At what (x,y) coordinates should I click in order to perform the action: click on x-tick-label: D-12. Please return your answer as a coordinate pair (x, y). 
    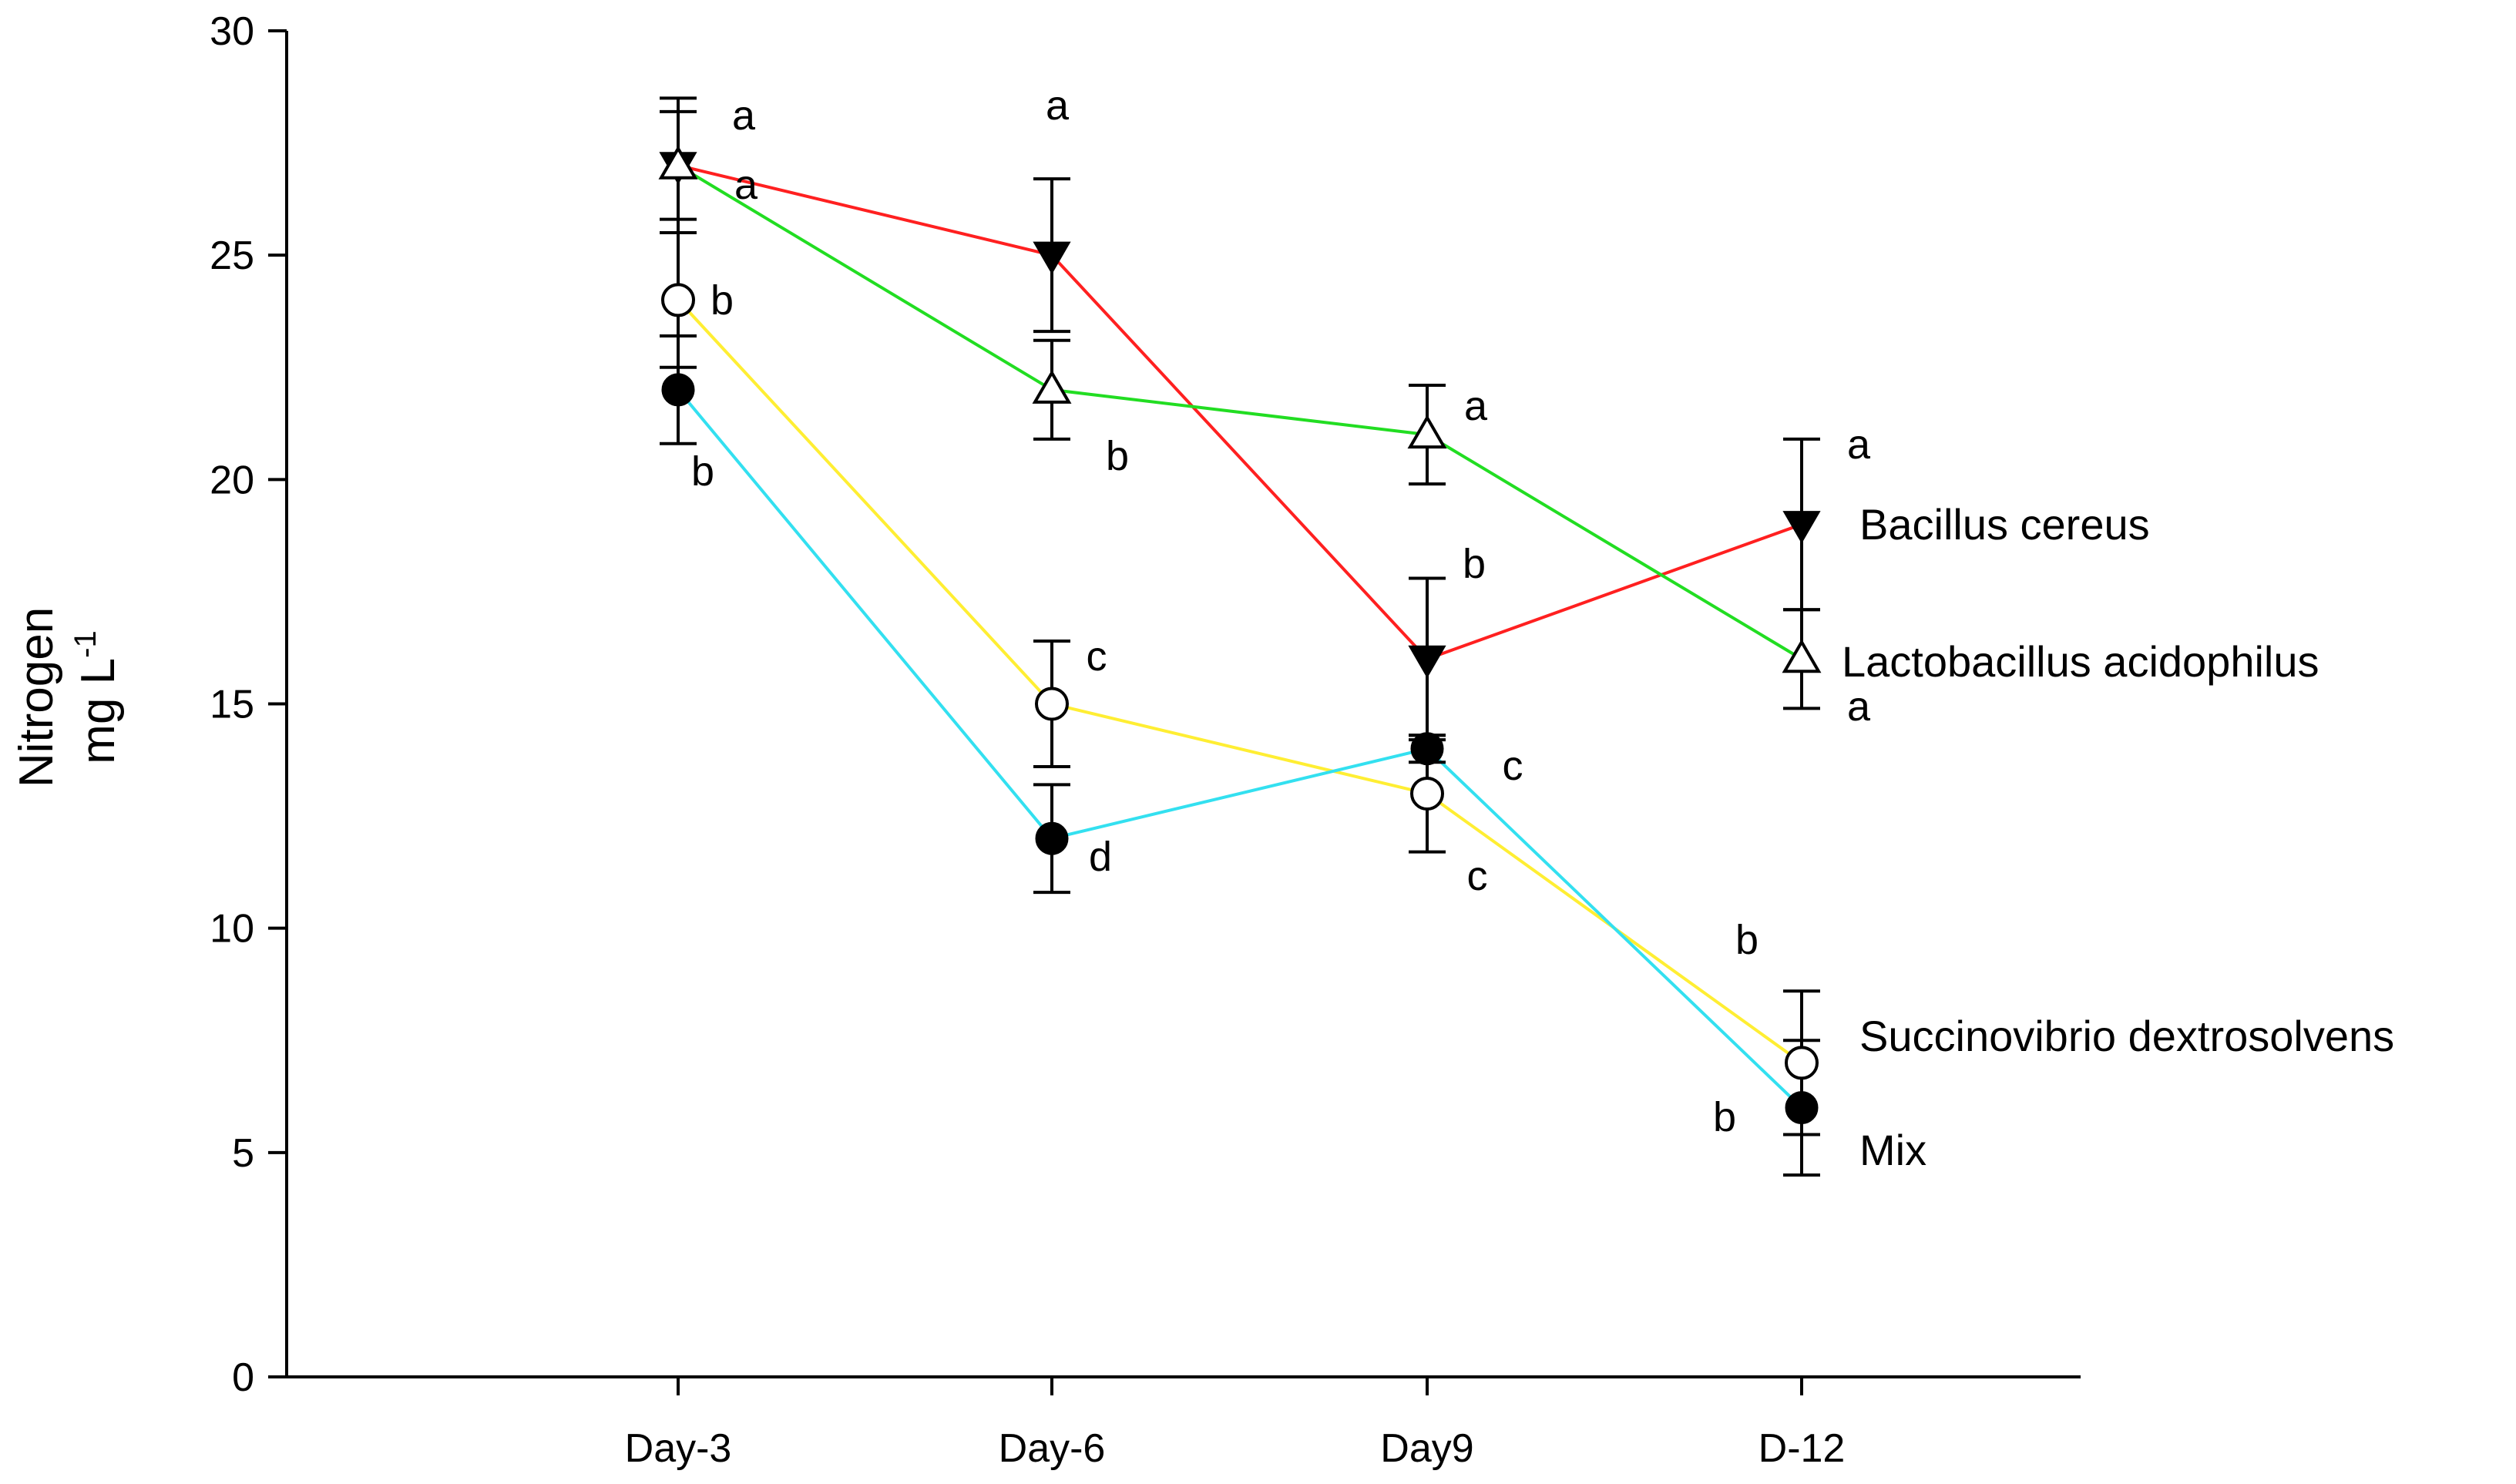
    Looking at the image, I should click on (1803, 1448).